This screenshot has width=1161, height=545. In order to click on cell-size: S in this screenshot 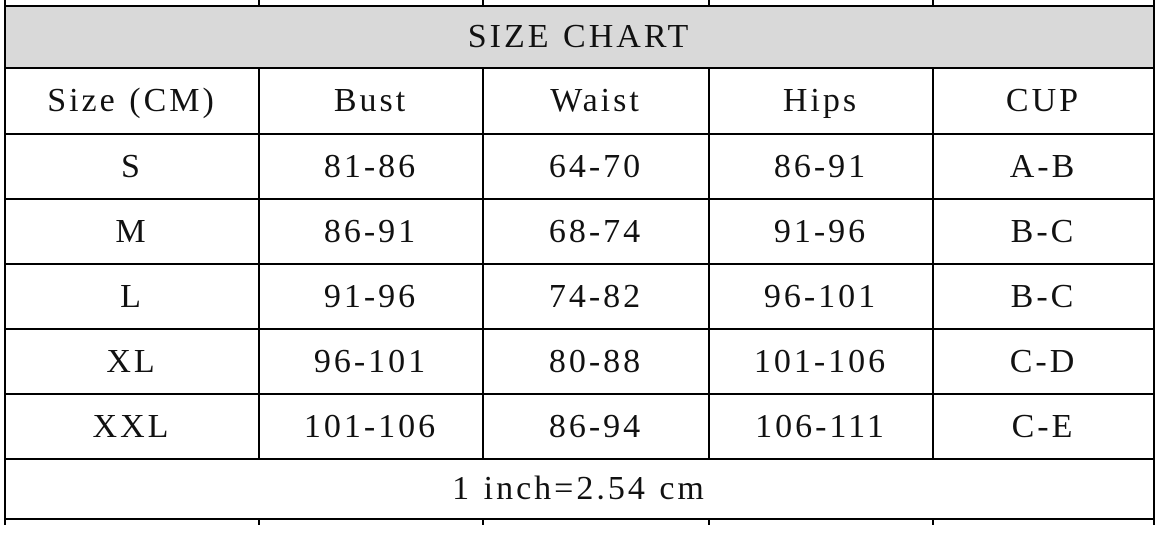, I will do `click(132, 166)`.